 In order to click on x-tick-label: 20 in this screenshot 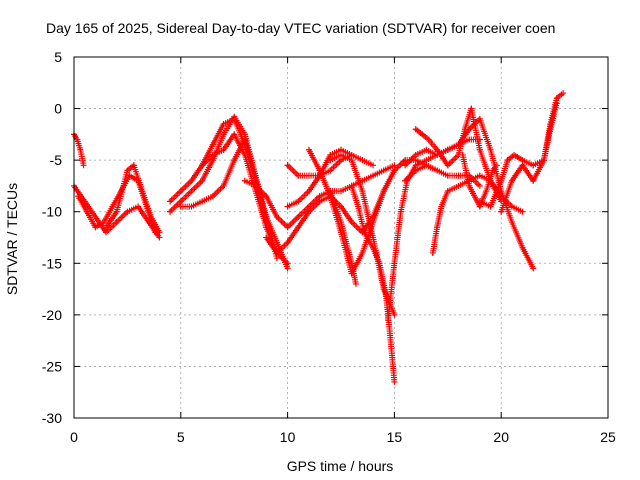, I will do `click(501, 437)`.